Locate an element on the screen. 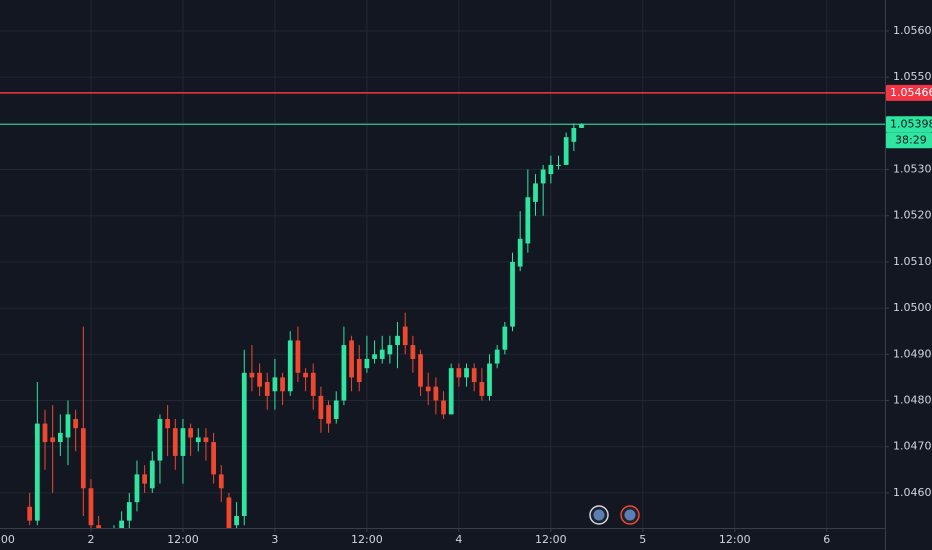 The width and height of the screenshot is (932, 550). x-tick-label: 6 is located at coordinates (826, 539).